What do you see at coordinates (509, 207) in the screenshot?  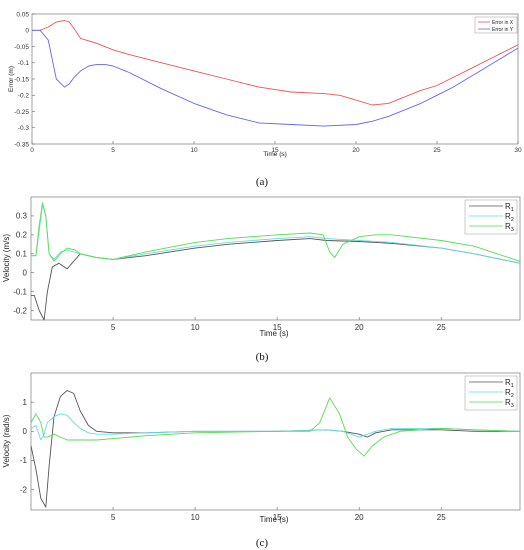 I see `panel-b-legend-label-r1: R1` at bounding box center [509, 207].